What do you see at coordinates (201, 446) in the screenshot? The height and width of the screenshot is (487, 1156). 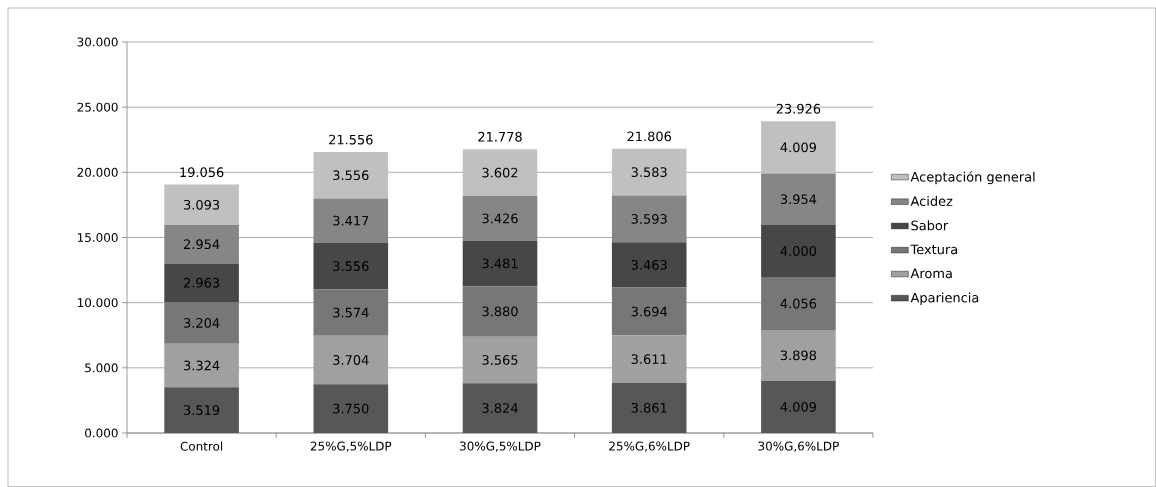 I see `x-tick-label: Control` at bounding box center [201, 446].